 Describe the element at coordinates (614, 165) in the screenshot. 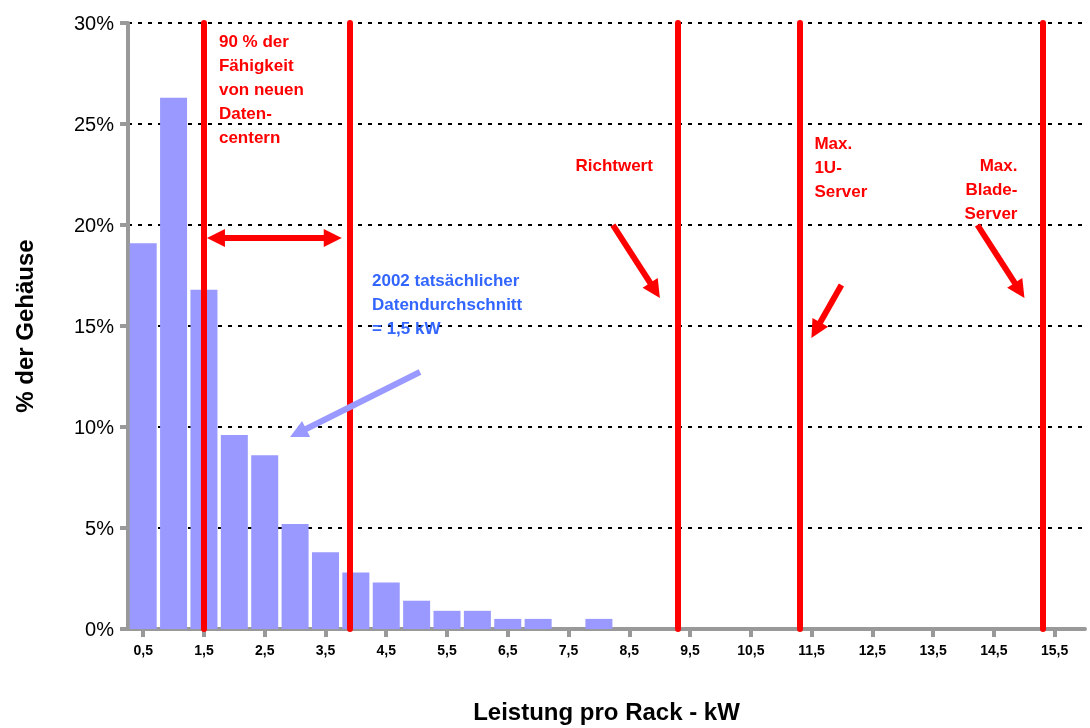

I see `ref-line-label: Richtwert` at that location.